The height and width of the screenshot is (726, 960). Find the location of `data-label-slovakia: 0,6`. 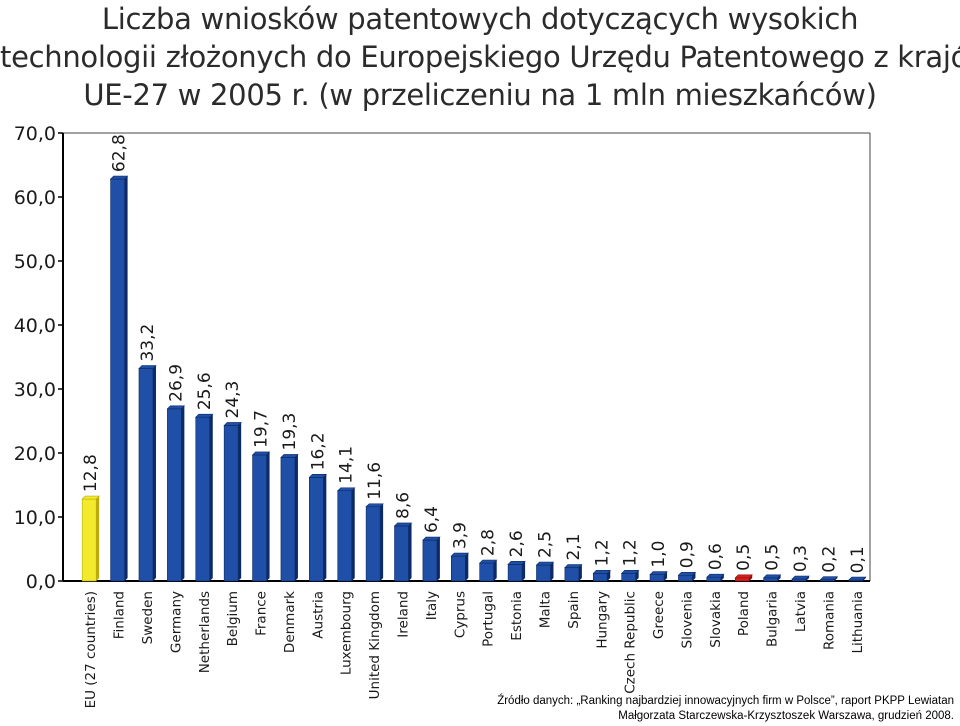

data-label-slovakia: 0,6 is located at coordinates (716, 556).